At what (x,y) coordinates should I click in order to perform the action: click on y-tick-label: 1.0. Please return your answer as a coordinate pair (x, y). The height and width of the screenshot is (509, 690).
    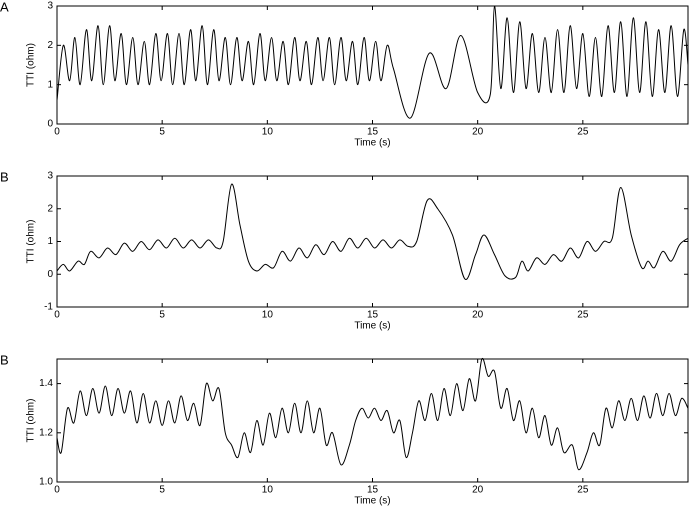
    Looking at the image, I should click on (46, 482).